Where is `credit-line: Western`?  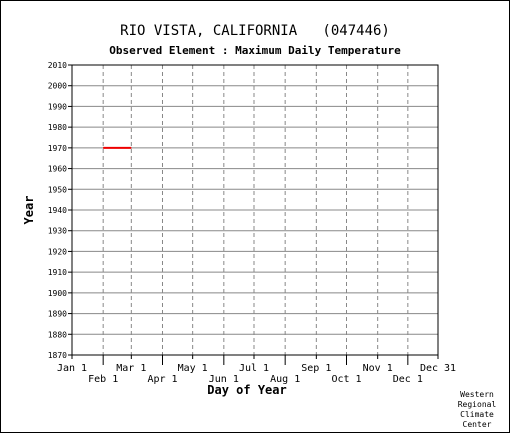 credit-line: Western is located at coordinates (477, 394).